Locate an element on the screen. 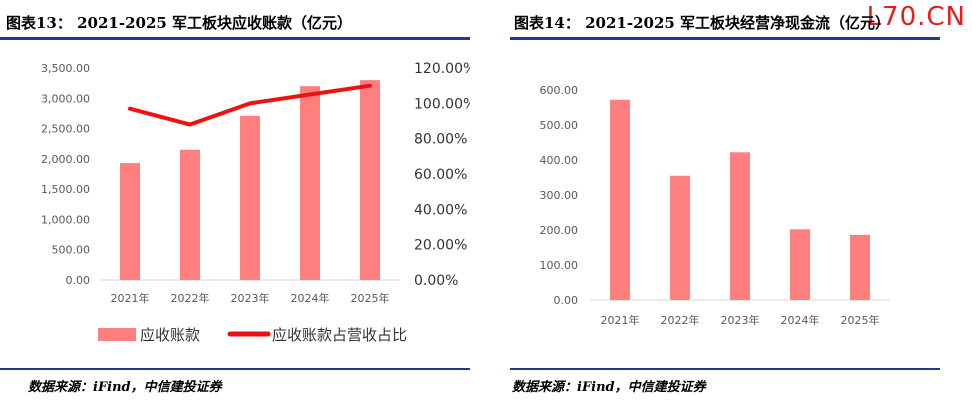 This screenshot has width=972, height=406. y-axis-tick-label: 100.00 is located at coordinates (559, 265).